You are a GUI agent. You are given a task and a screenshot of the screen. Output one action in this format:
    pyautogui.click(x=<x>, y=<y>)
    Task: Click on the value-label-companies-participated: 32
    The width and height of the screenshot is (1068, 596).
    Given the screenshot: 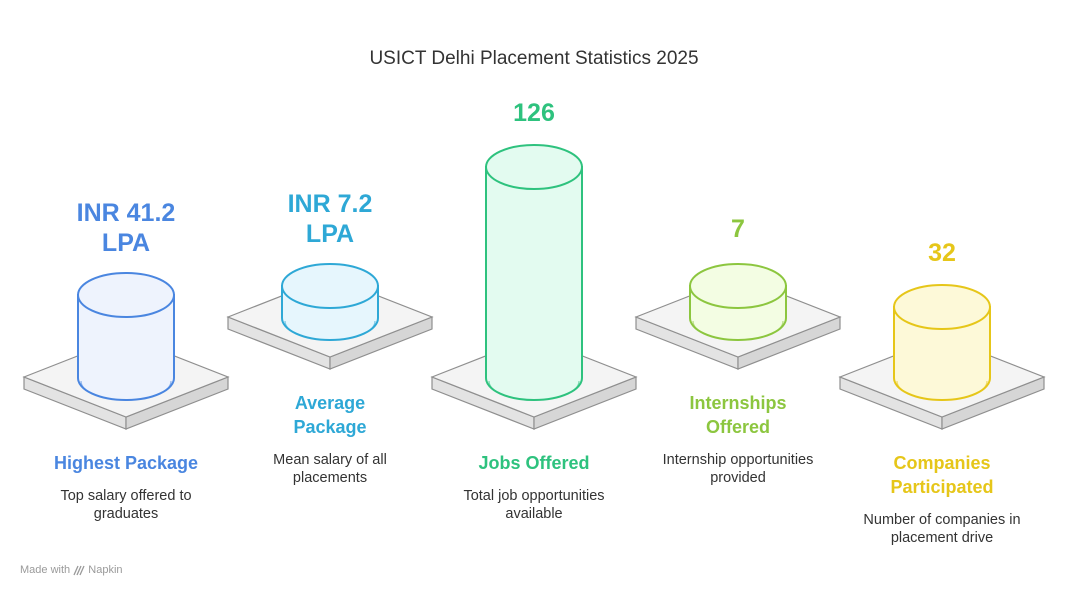 What is the action you would take?
    pyautogui.click(x=942, y=253)
    